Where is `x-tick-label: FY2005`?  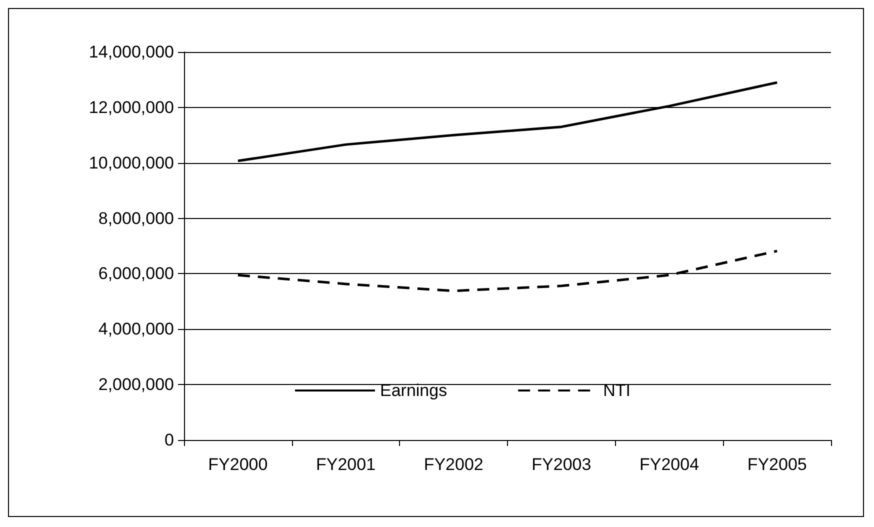 x-tick-label: FY2005 is located at coordinates (777, 464).